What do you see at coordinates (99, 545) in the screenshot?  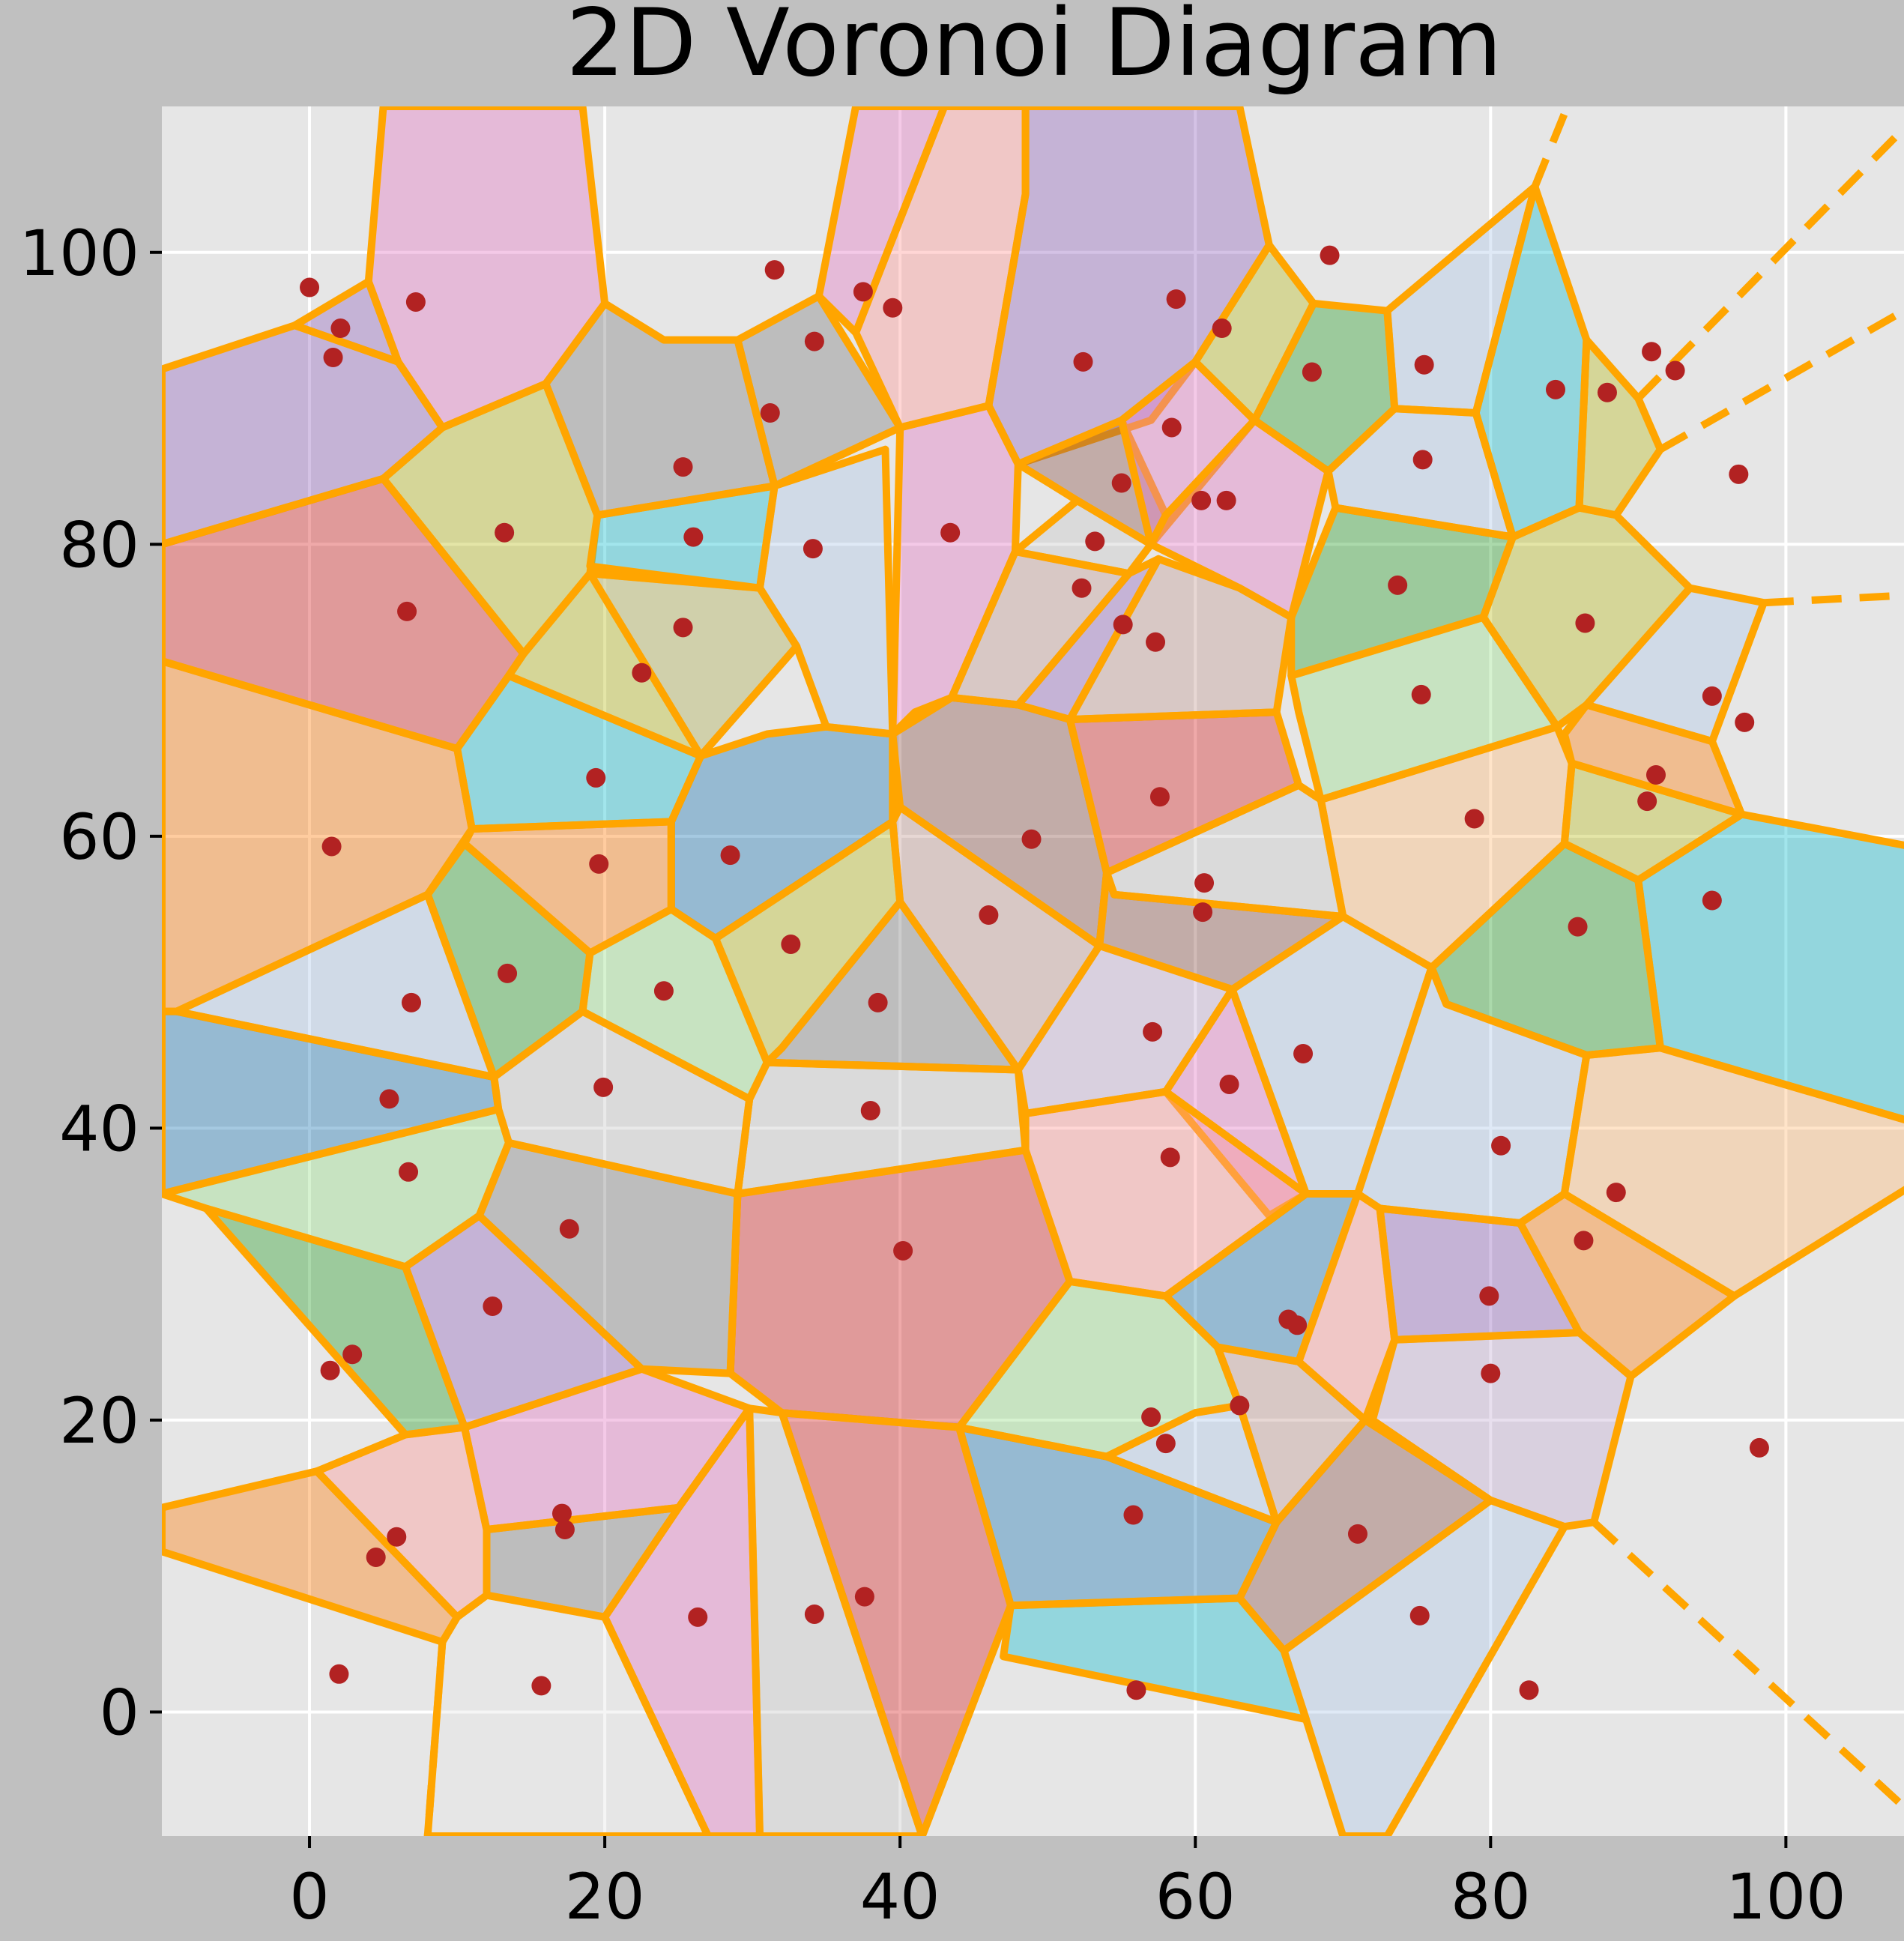 I see `y-tick-label-4: 80` at bounding box center [99, 545].